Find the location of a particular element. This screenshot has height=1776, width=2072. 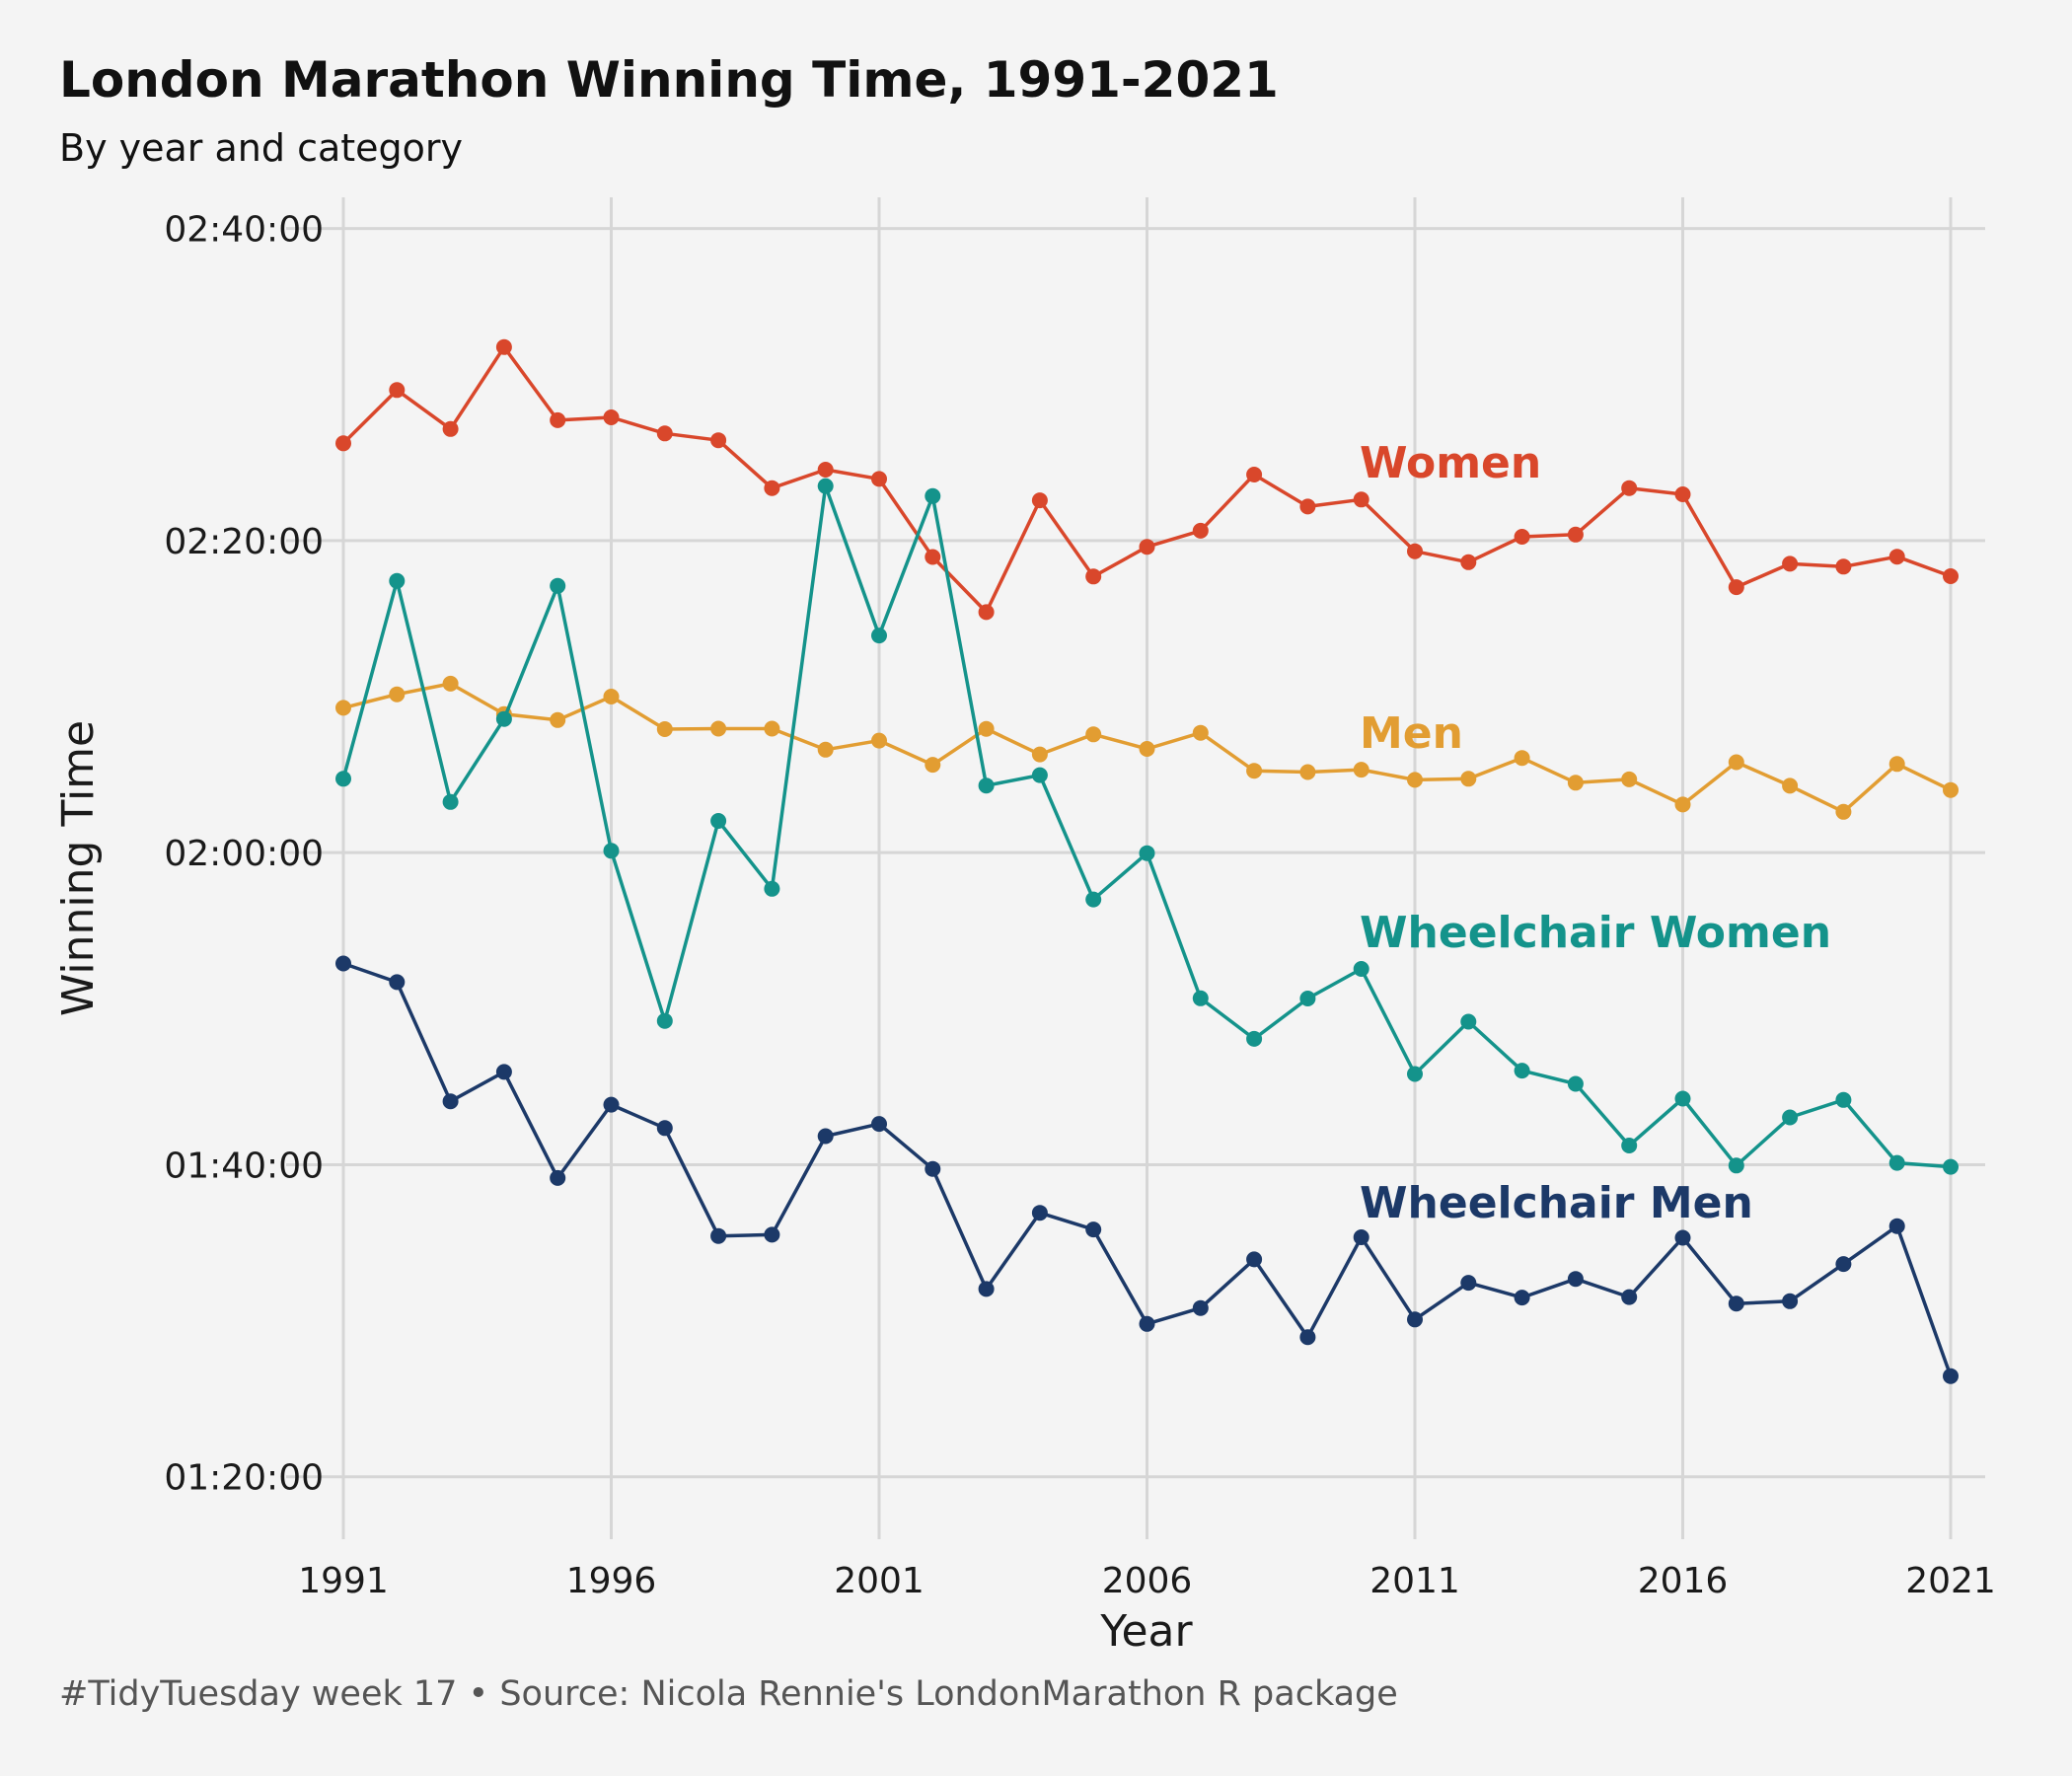

series-men is located at coordinates (1147, 748).